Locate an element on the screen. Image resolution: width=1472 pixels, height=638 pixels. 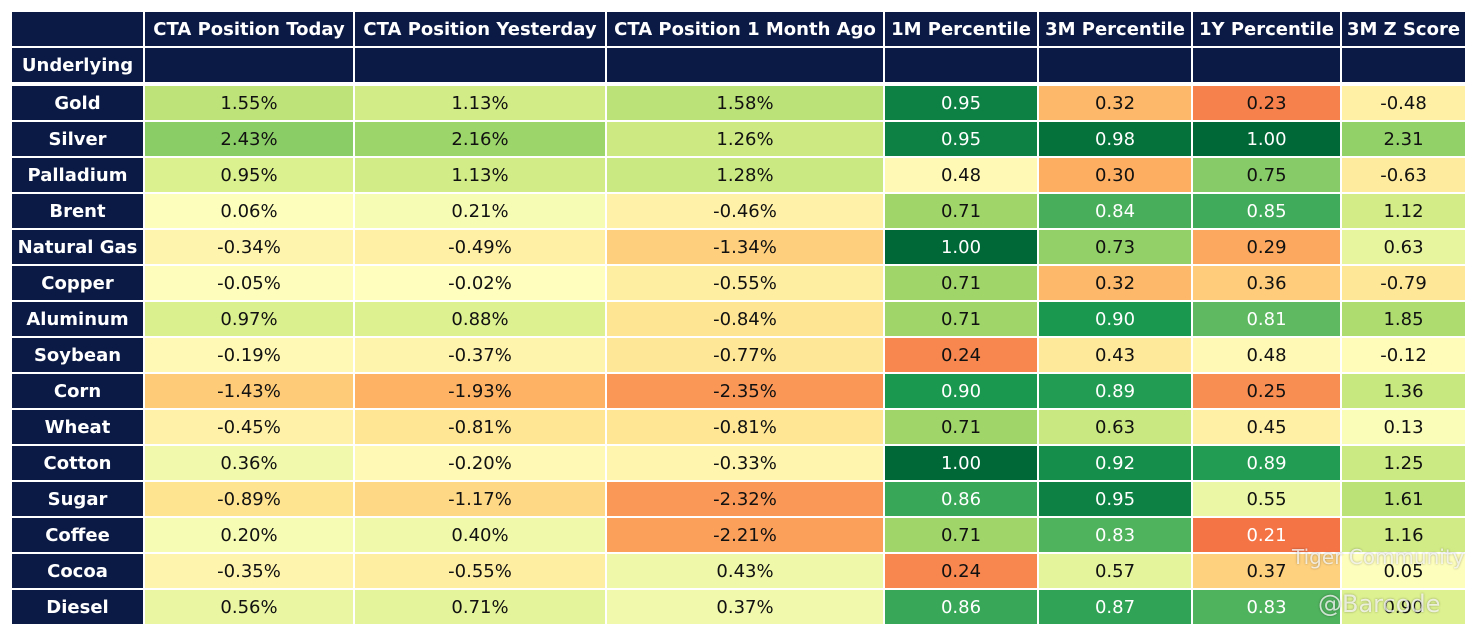
heat-cell: 0.13 is located at coordinates (1403, 427).